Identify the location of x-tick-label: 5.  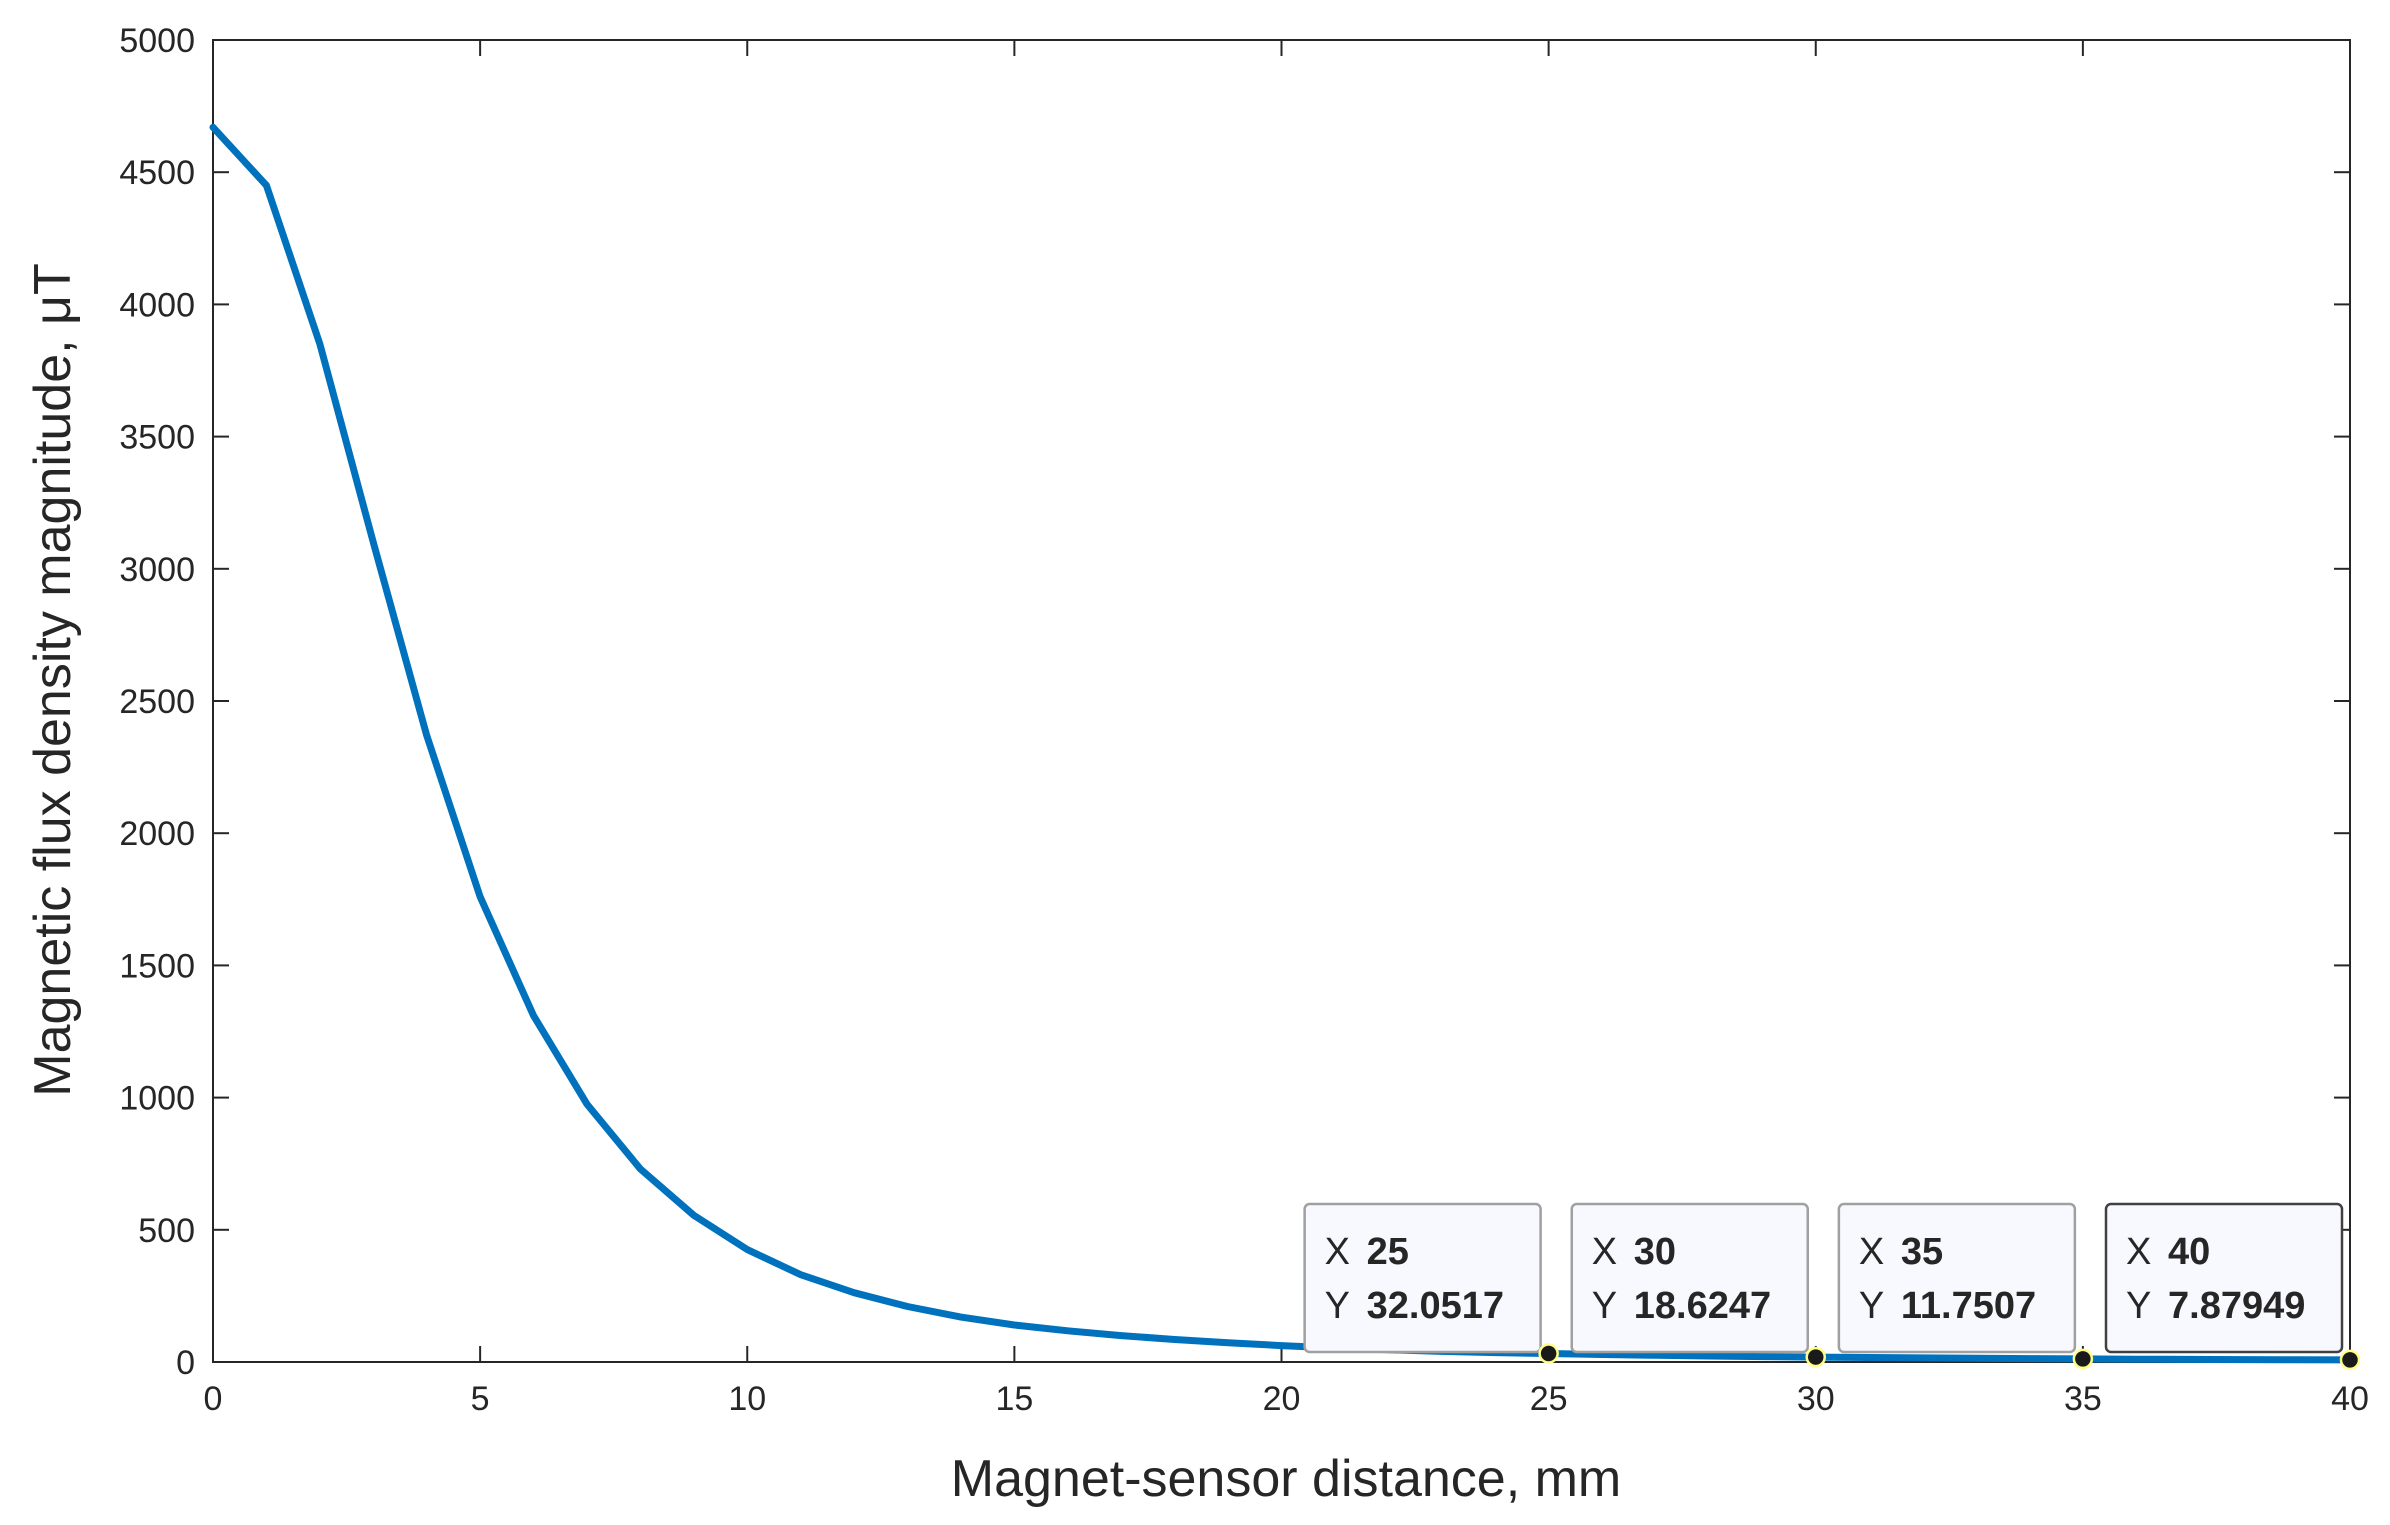
(480, 1399).